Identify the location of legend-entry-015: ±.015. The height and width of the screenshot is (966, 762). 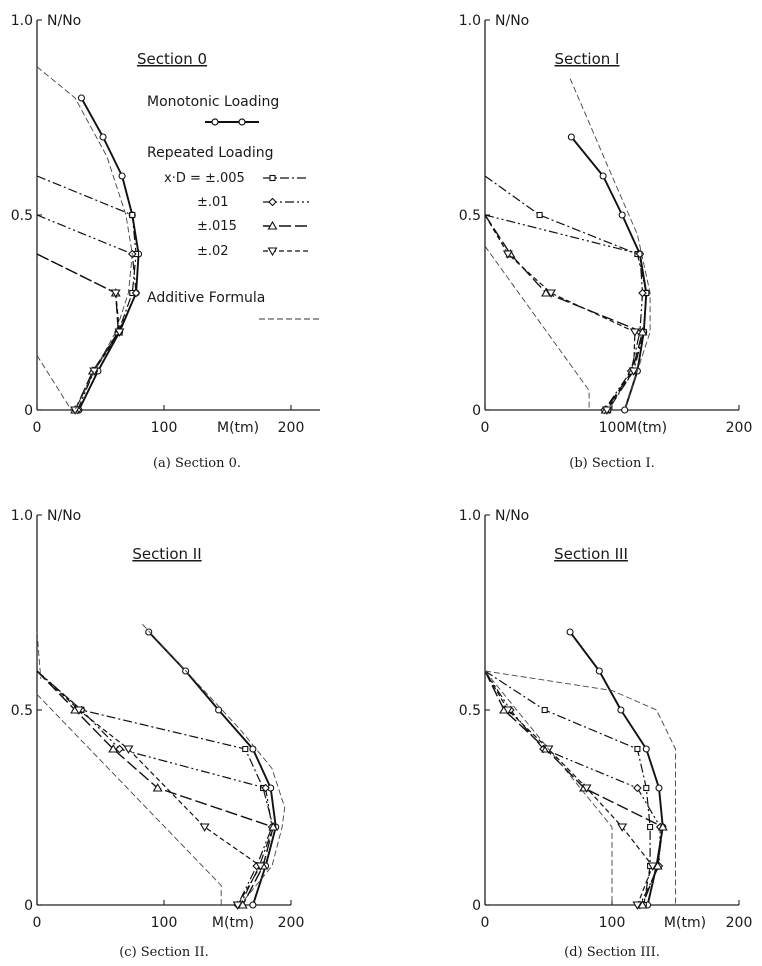
(217, 226).